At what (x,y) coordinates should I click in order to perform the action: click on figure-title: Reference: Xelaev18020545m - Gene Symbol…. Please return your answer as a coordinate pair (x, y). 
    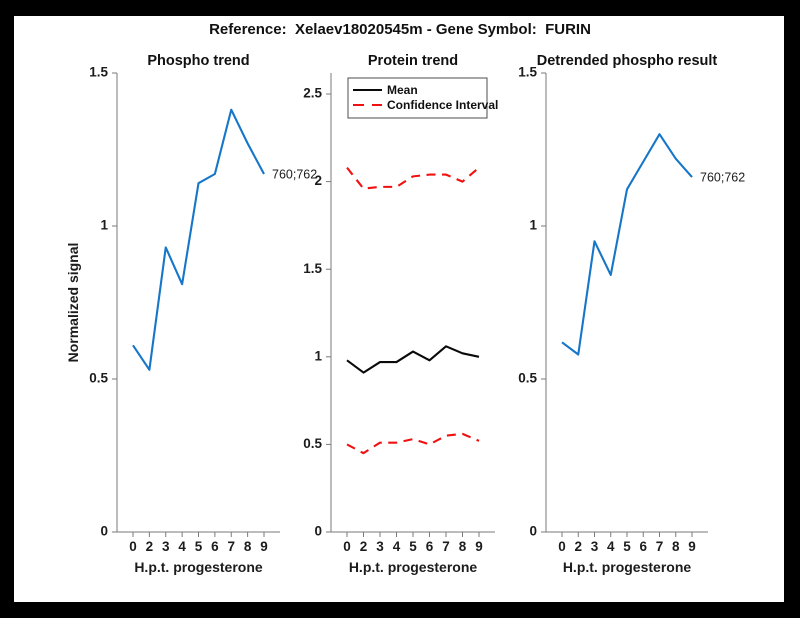
    Looking at the image, I should click on (400, 29).